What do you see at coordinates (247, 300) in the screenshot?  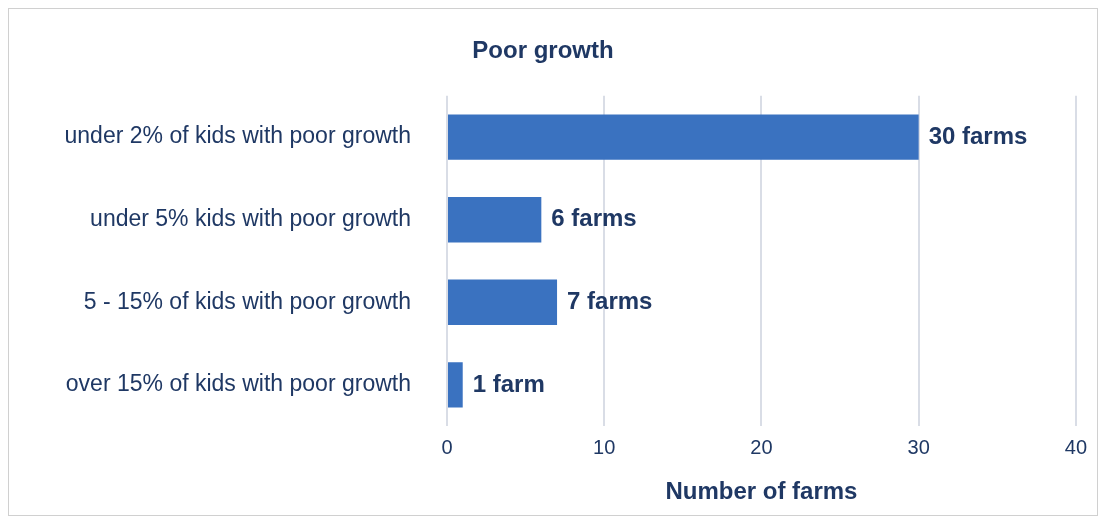 I see `y-tick-label: 5 - 15% of kids with poor growth` at bounding box center [247, 300].